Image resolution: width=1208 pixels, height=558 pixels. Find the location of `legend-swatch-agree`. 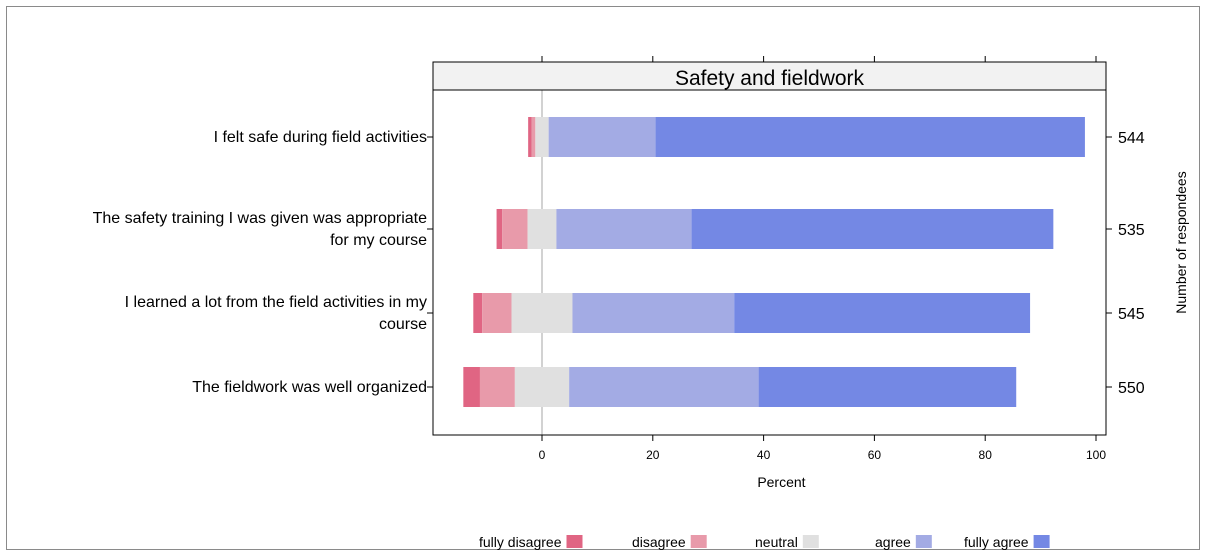

legend-swatch-agree is located at coordinates (923, 541).